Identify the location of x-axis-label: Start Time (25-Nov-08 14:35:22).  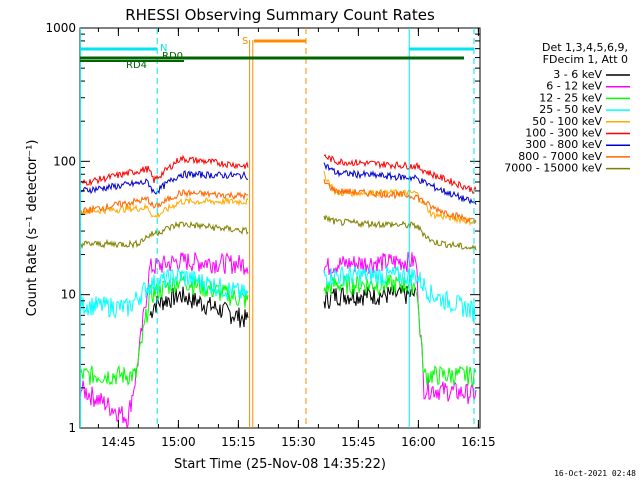
(280, 464).